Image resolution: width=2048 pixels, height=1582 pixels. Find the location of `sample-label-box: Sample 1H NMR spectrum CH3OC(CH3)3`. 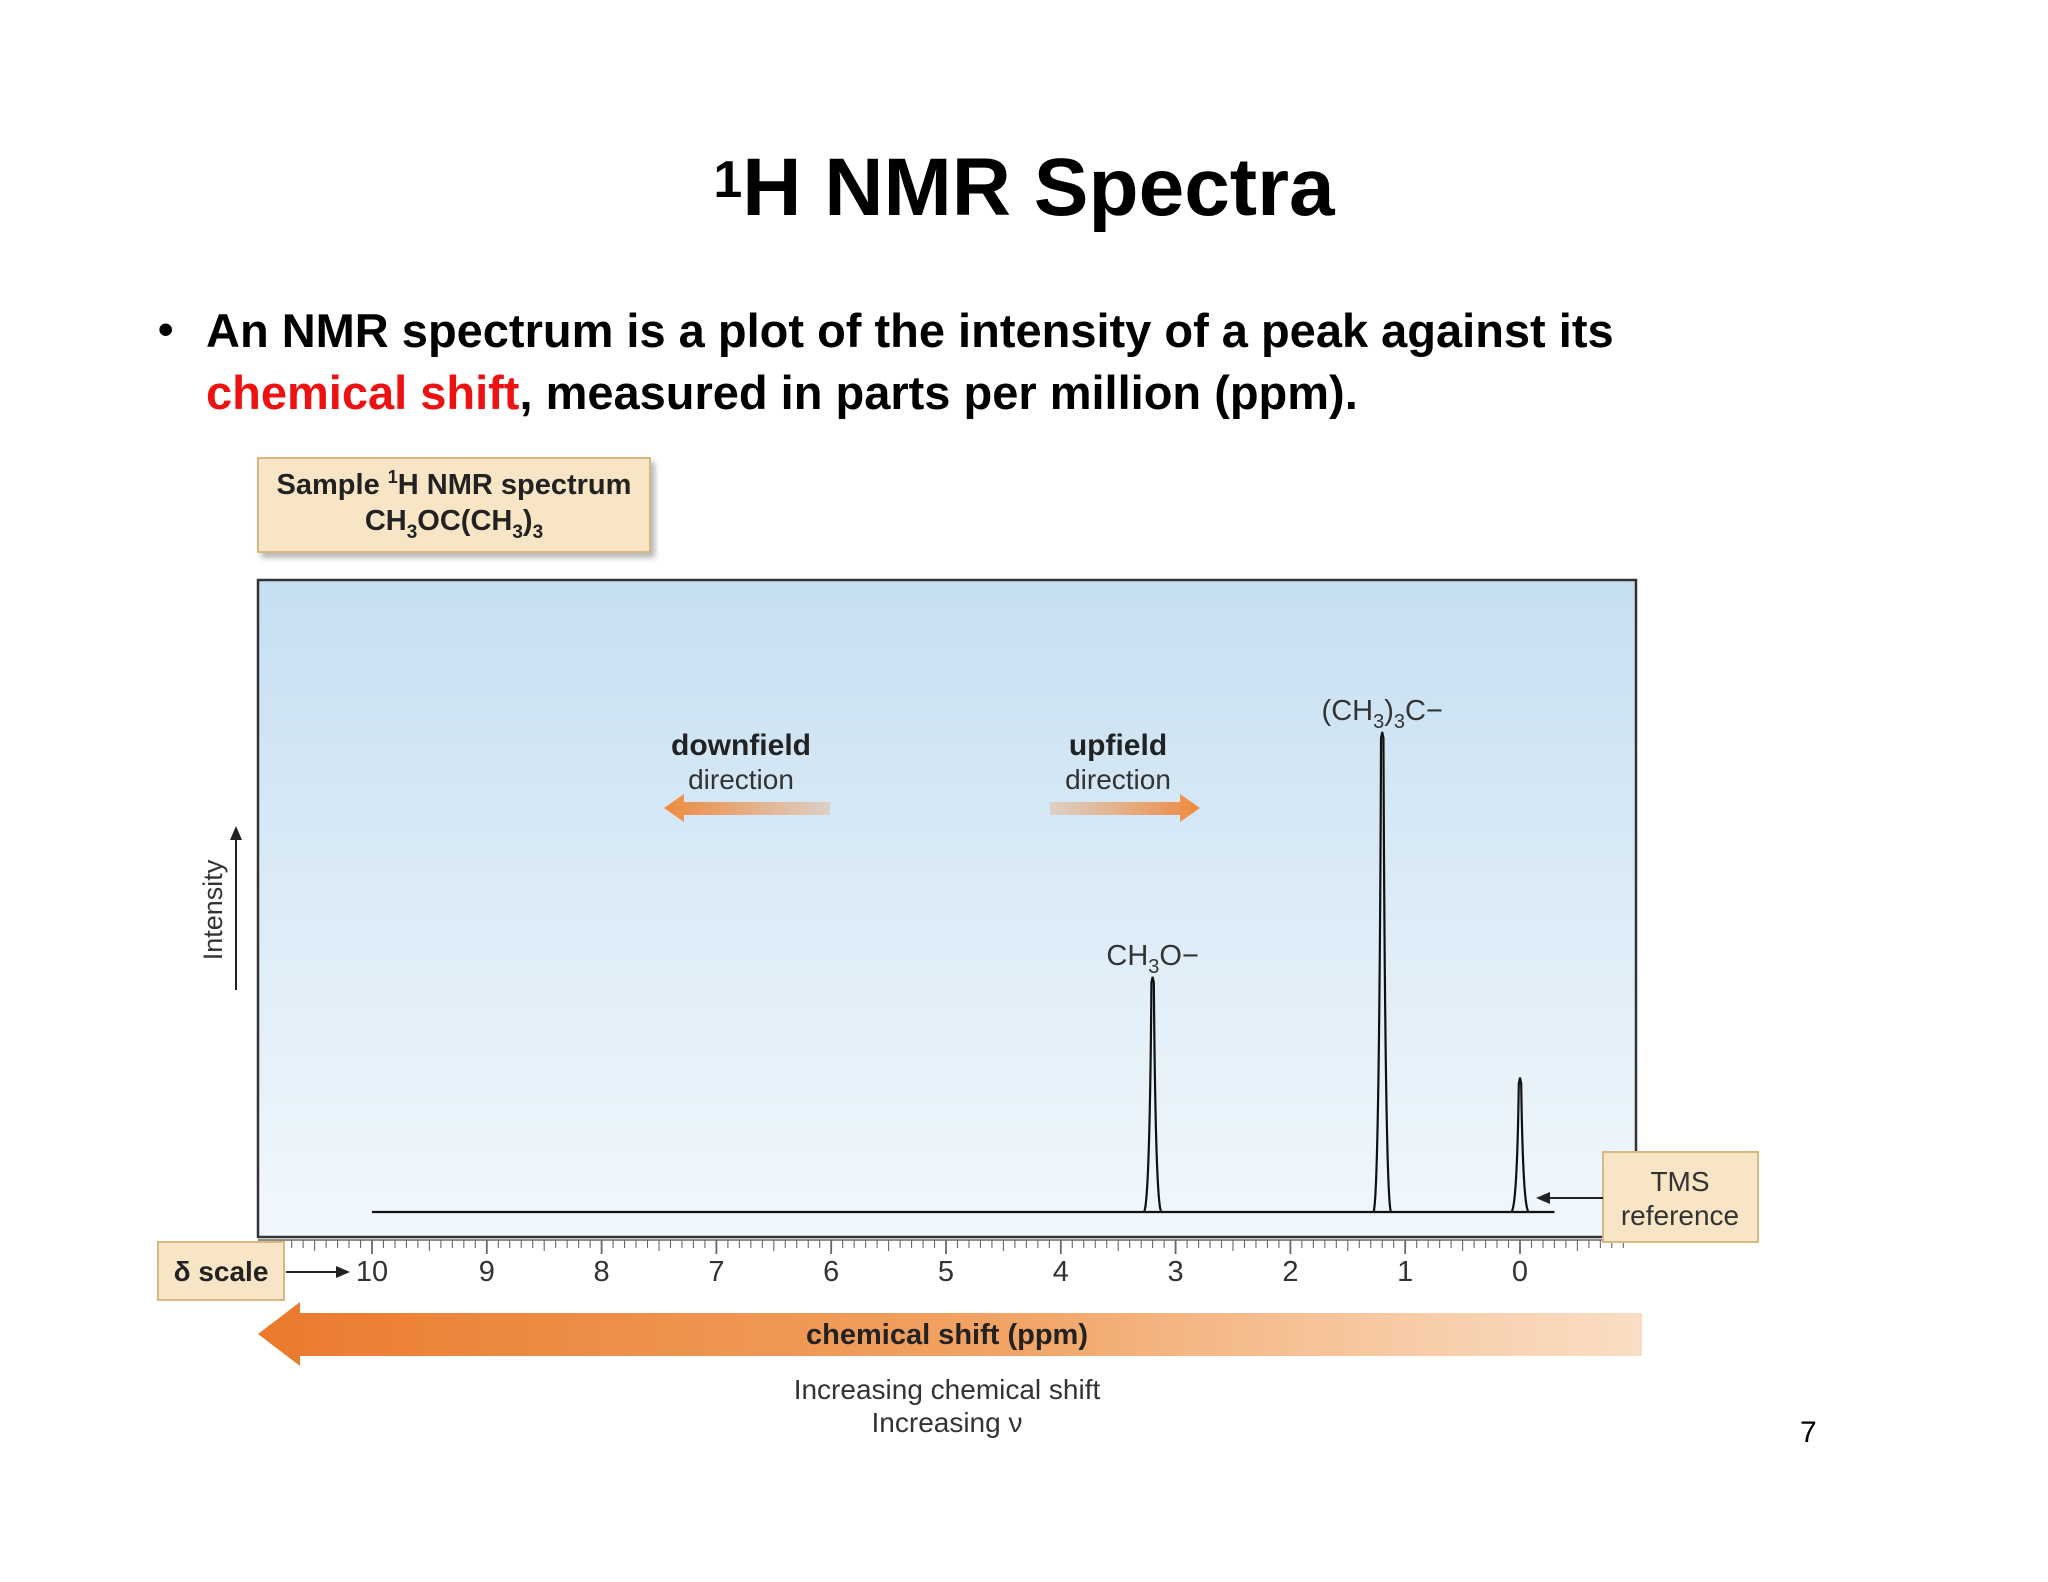

sample-label-box: Sample 1H NMR spectrum CH3OC(CH3)3 is located at coordinates (454, 505).